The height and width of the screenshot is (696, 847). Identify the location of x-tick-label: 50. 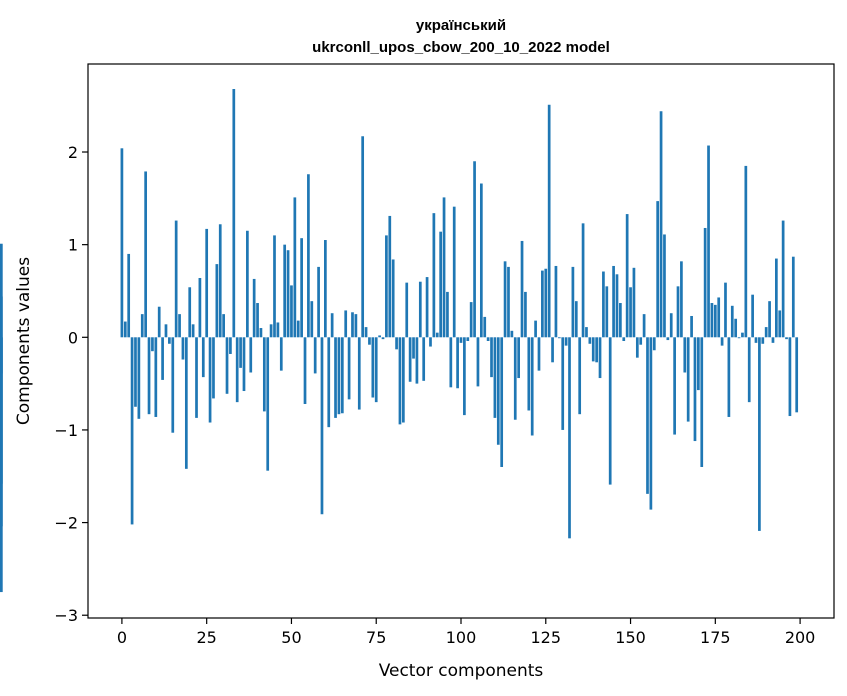
(291, 637).